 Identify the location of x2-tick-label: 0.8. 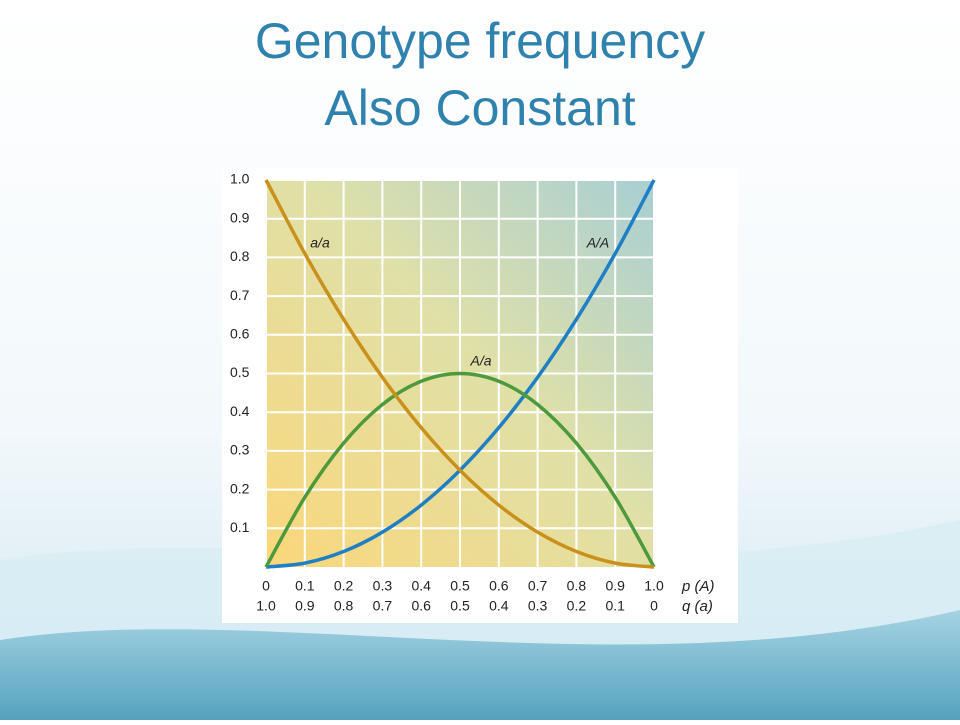
(344, 606).